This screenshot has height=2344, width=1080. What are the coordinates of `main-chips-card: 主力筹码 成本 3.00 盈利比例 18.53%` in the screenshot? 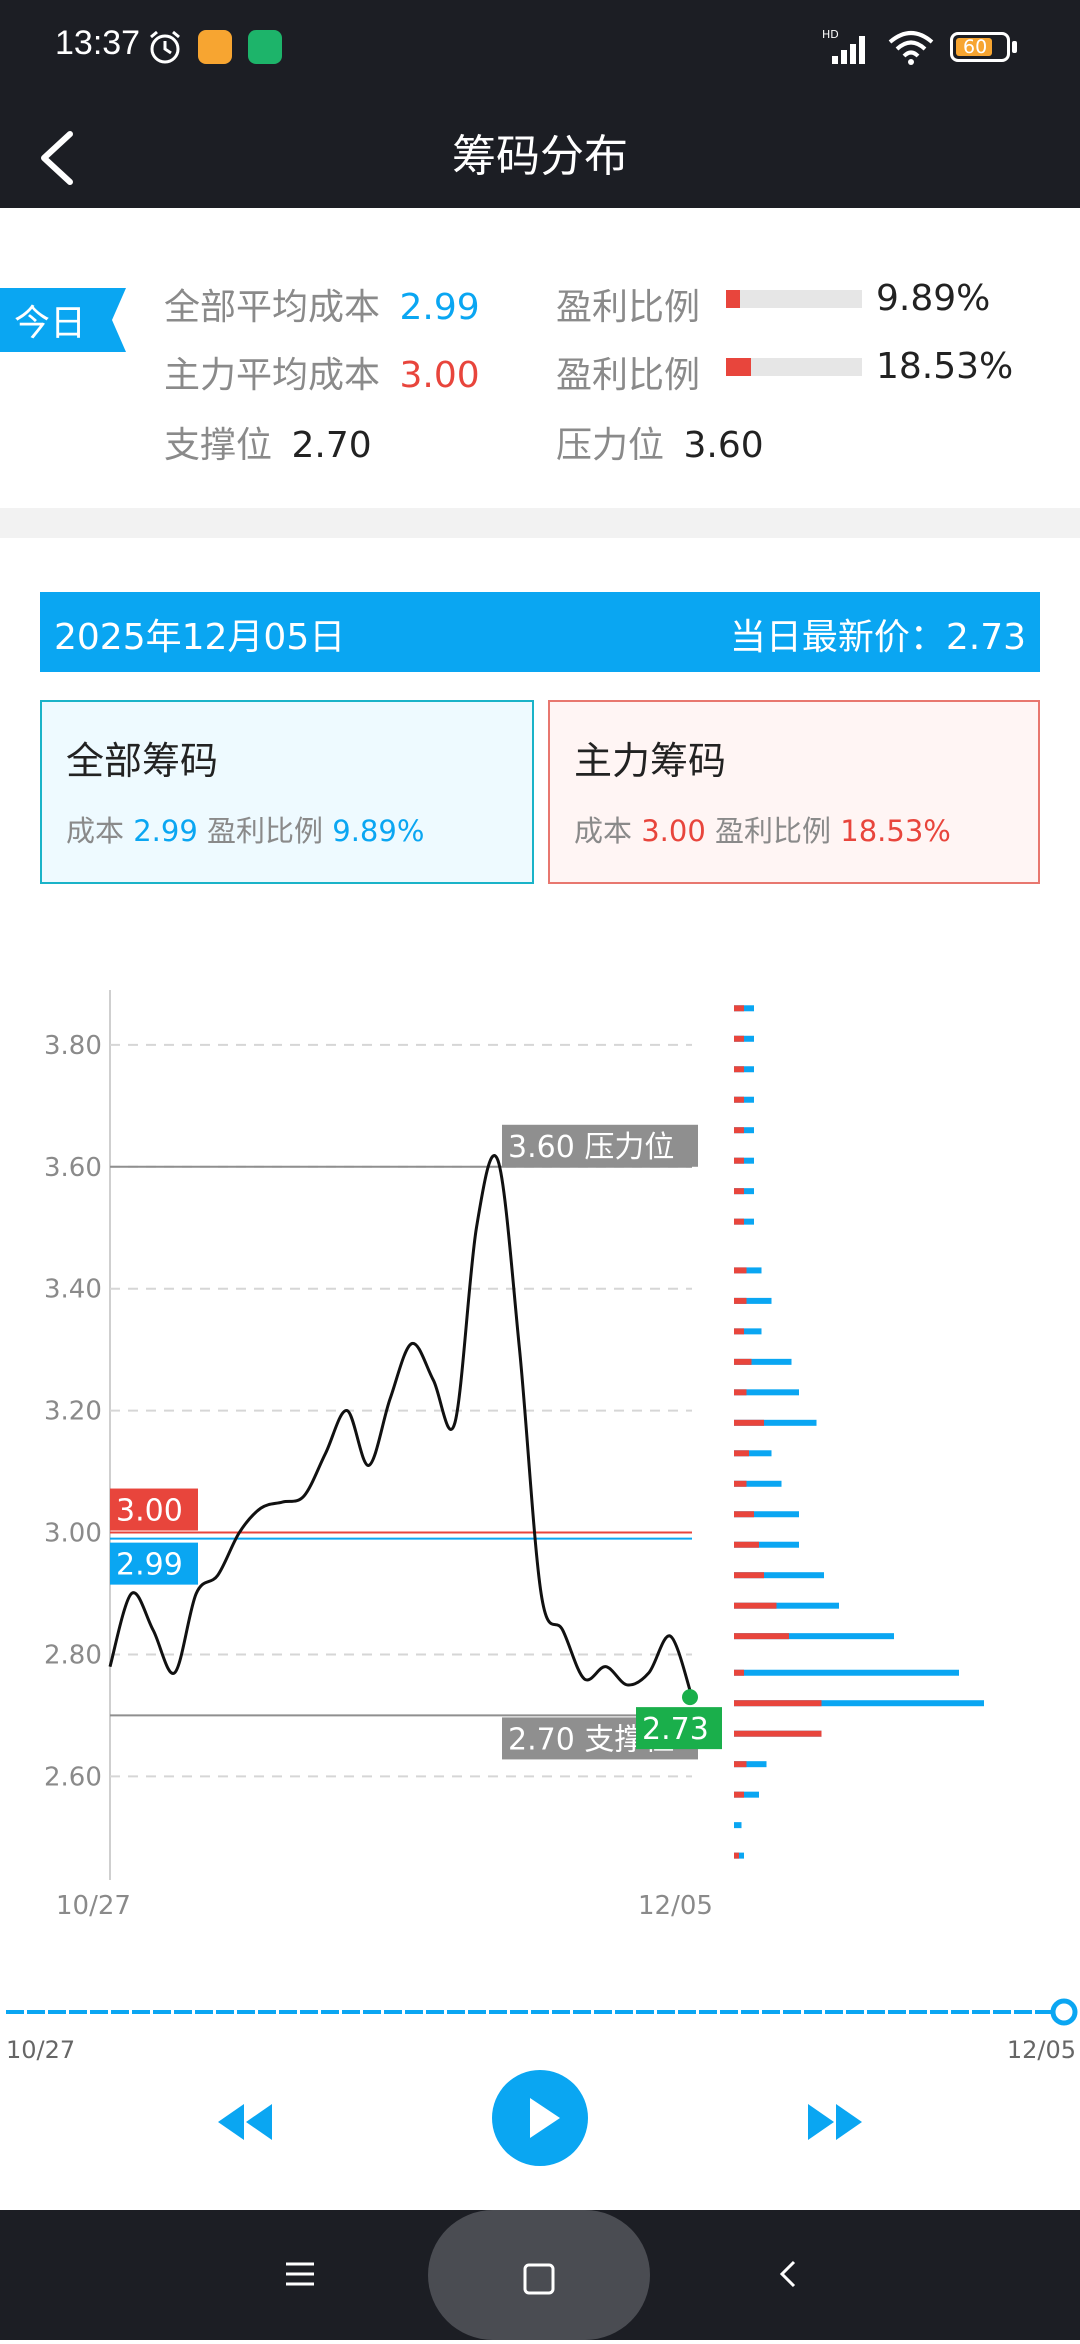 It's located at (794, 792).